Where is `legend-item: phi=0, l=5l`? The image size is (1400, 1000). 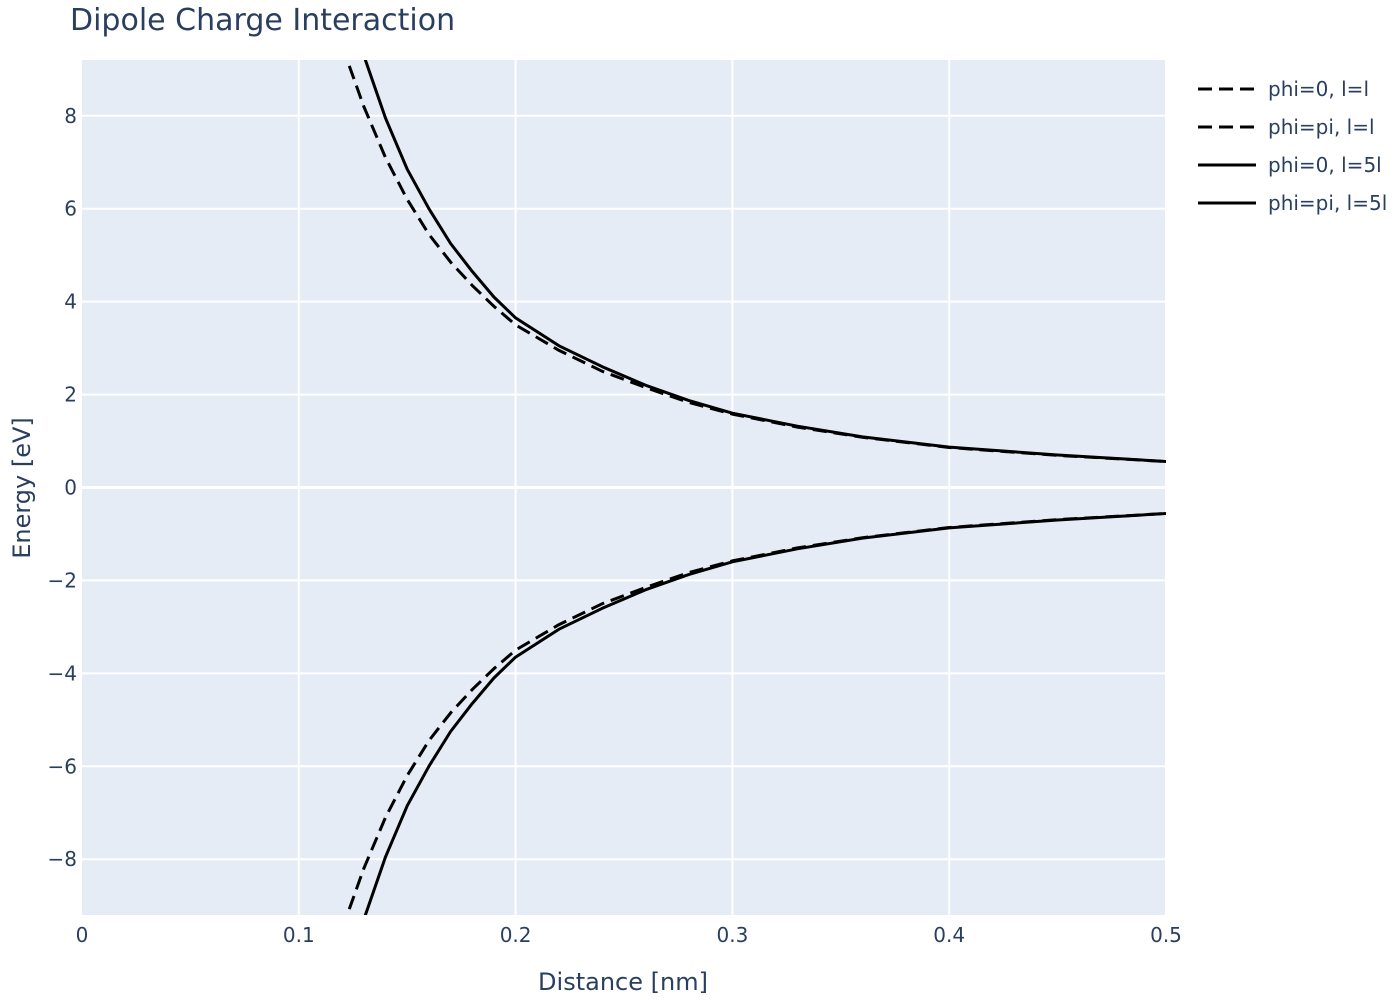
legend-item: phi=0, l=5l is located at coordinates (1290, 165).